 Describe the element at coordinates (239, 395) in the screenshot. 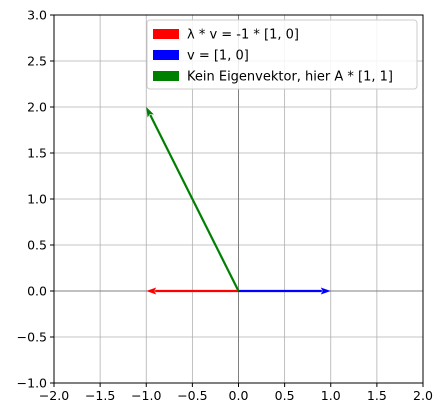

I see `x-tick-label: 0.0` at that location.